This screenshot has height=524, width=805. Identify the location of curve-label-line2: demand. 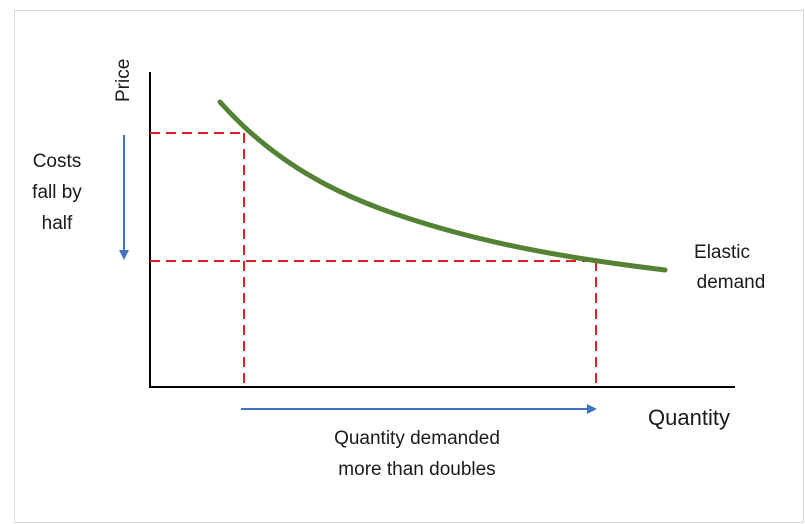
(731, 282).